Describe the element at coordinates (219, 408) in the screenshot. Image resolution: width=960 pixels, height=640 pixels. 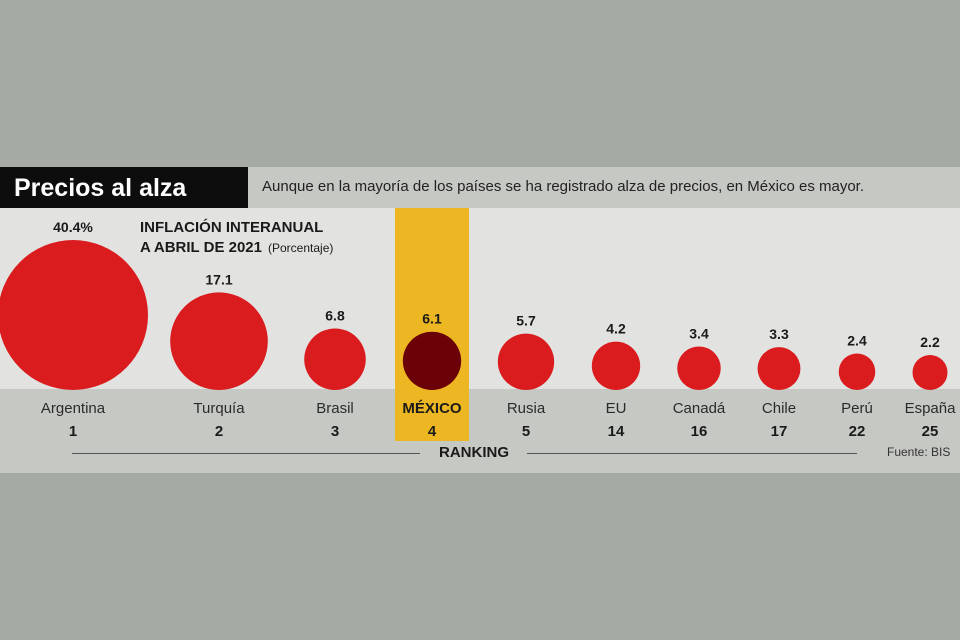
I see `country-label-turquia: Turquía` at that location.